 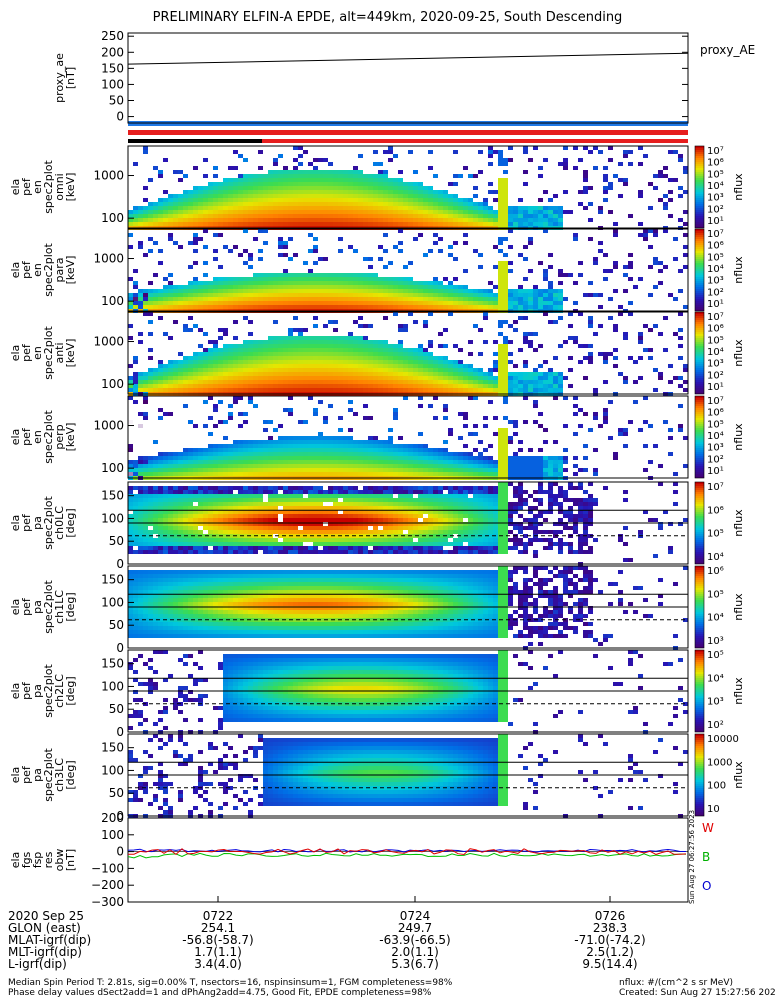 I want to click on colorbar-cell, so click(x=699, y=369).